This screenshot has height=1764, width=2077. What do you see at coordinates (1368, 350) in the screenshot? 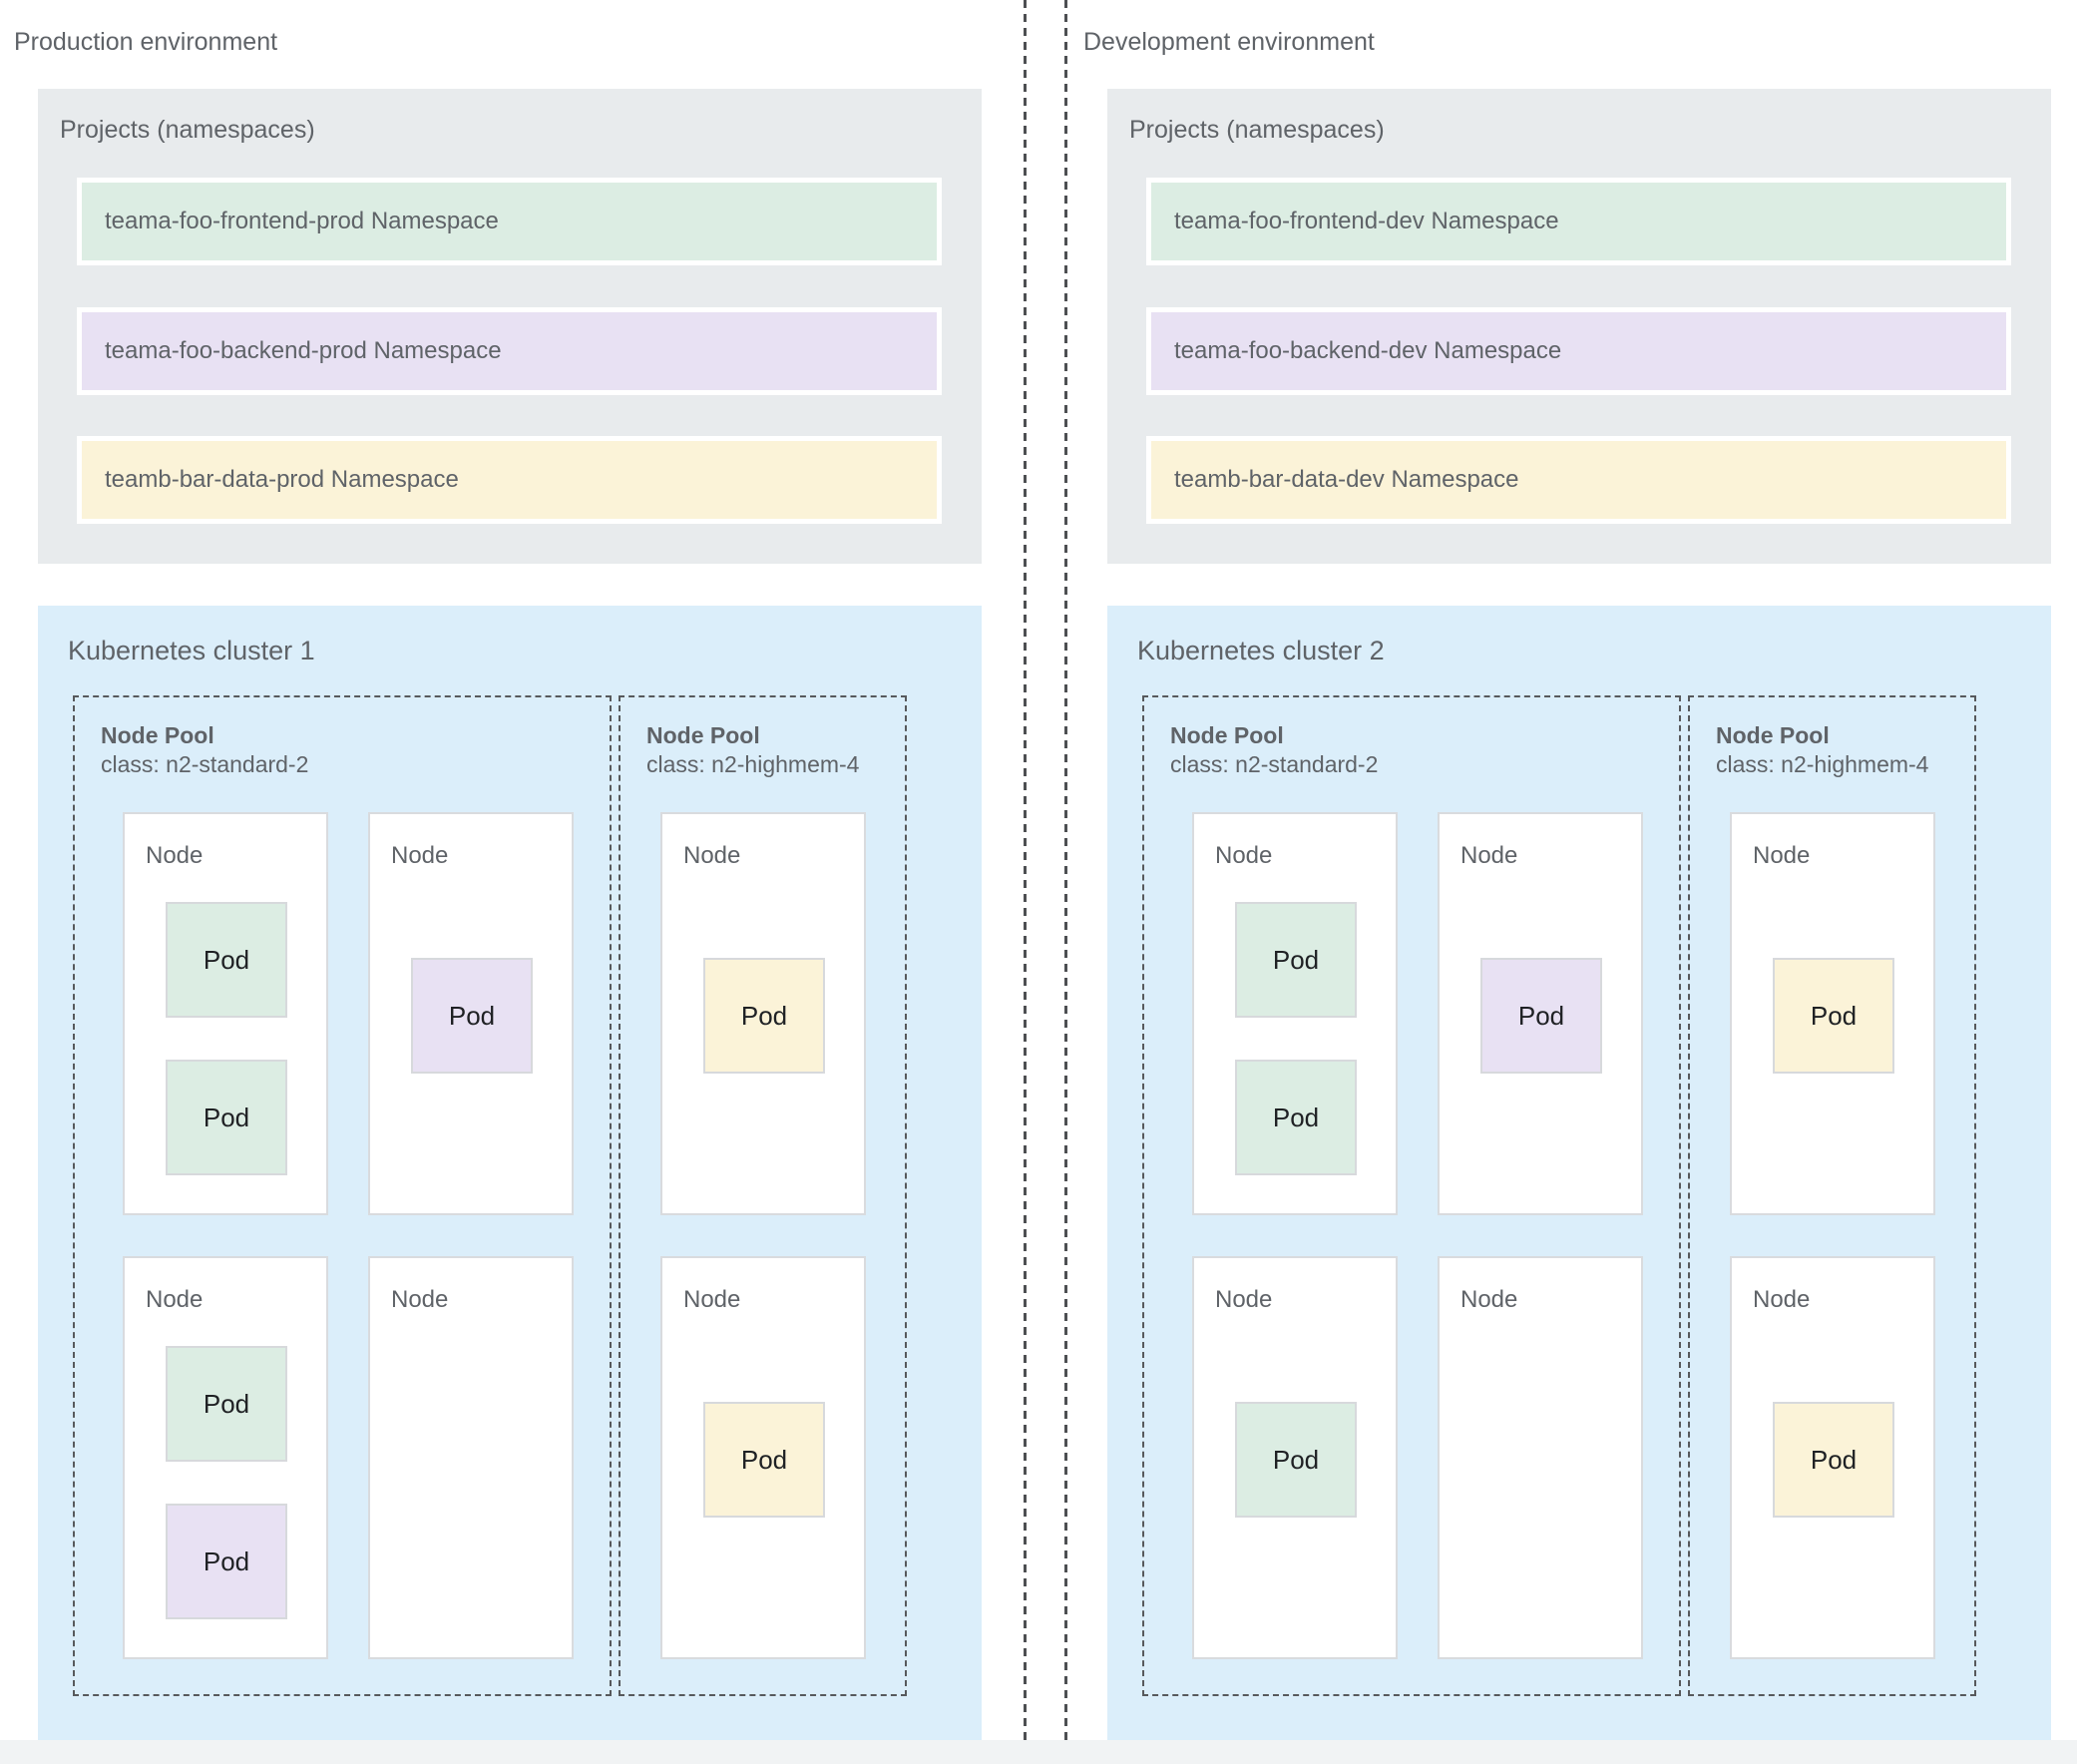
I see `namespace-label: teama-foo-backend-dev Namespace` at bounding box center [1368, 350].